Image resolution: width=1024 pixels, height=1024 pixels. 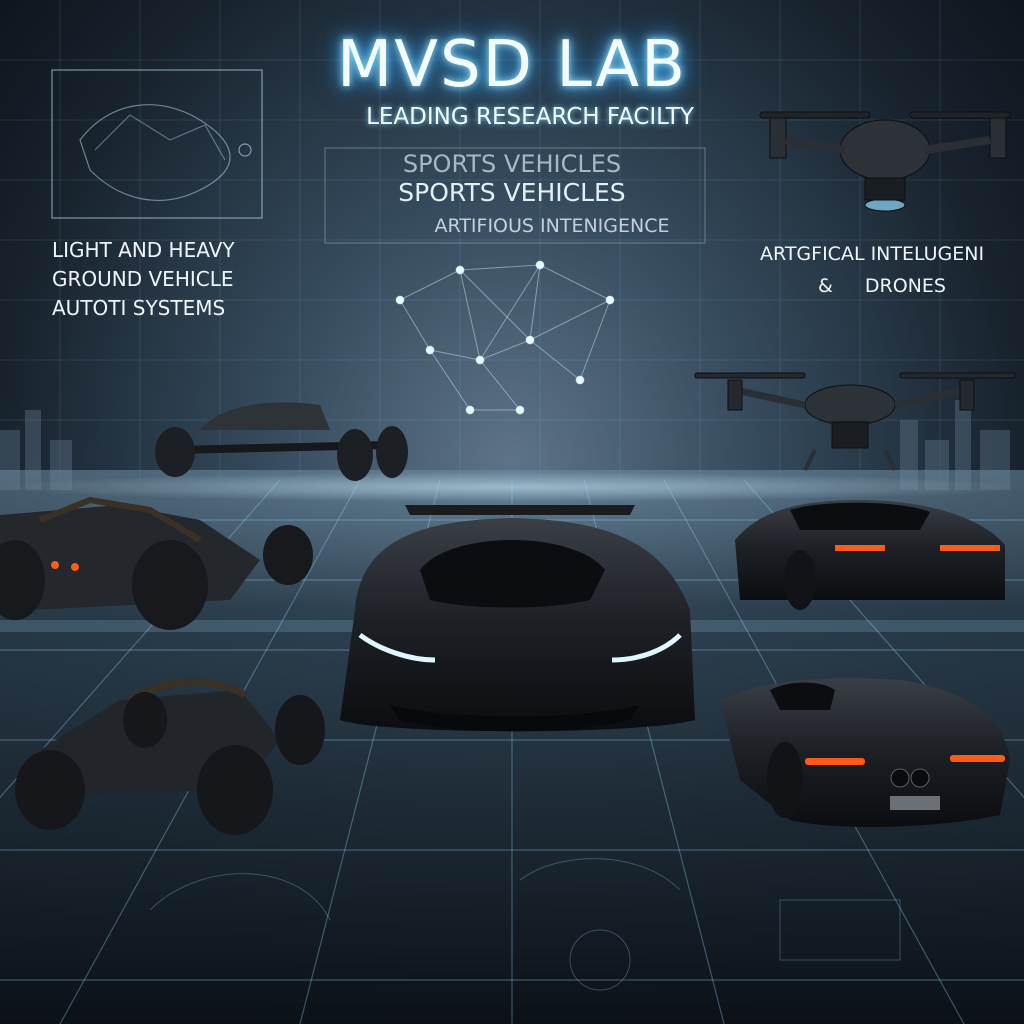 What do you see at coordinates (281, 441) in the screenshot?
I see `concept-buggy` at bounding box center [281, 441].